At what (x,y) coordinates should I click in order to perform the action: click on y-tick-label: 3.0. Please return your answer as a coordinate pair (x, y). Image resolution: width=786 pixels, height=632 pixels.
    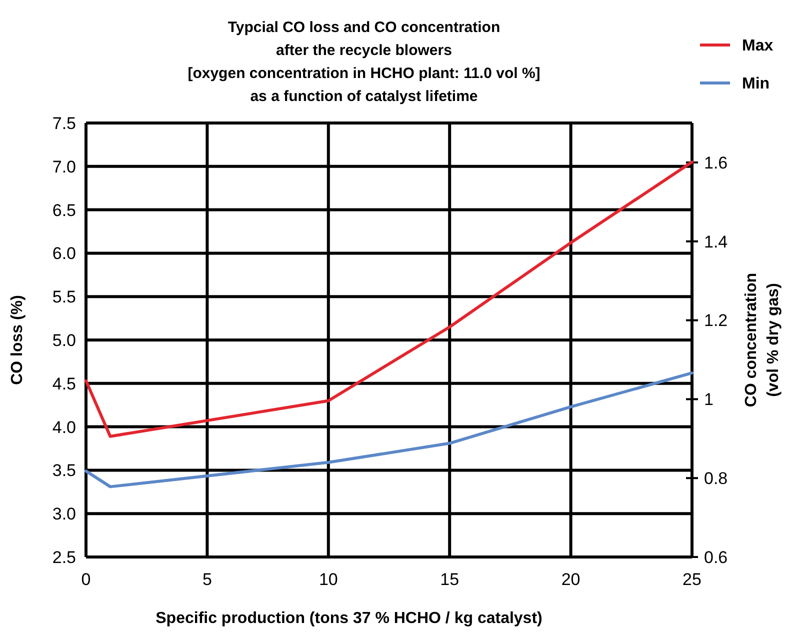
    Looking at the image, I should click on (64, 514).